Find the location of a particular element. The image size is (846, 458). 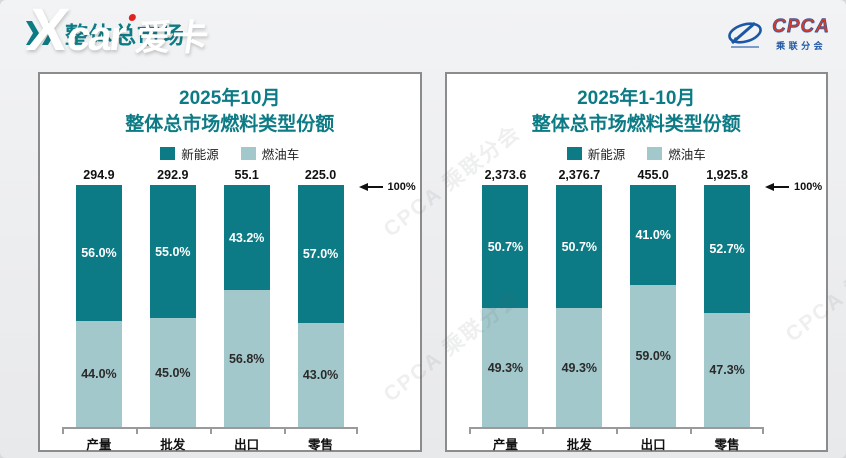

cpca-subtitle-text: 乘联分会 is located at coordinates (801, 46).